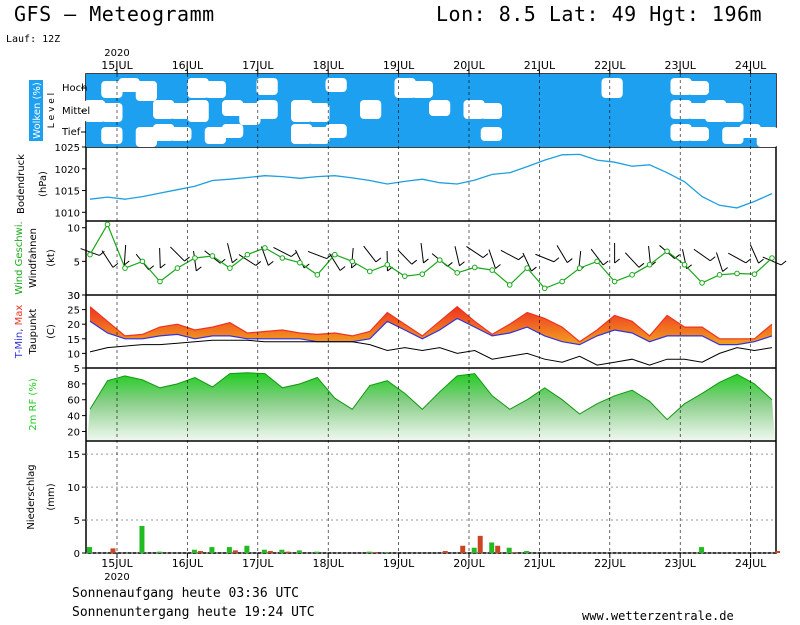 The height and width of the screenshot is (625, 800). I want to click on pressure-tick-label: 1020, so click(67, 170).